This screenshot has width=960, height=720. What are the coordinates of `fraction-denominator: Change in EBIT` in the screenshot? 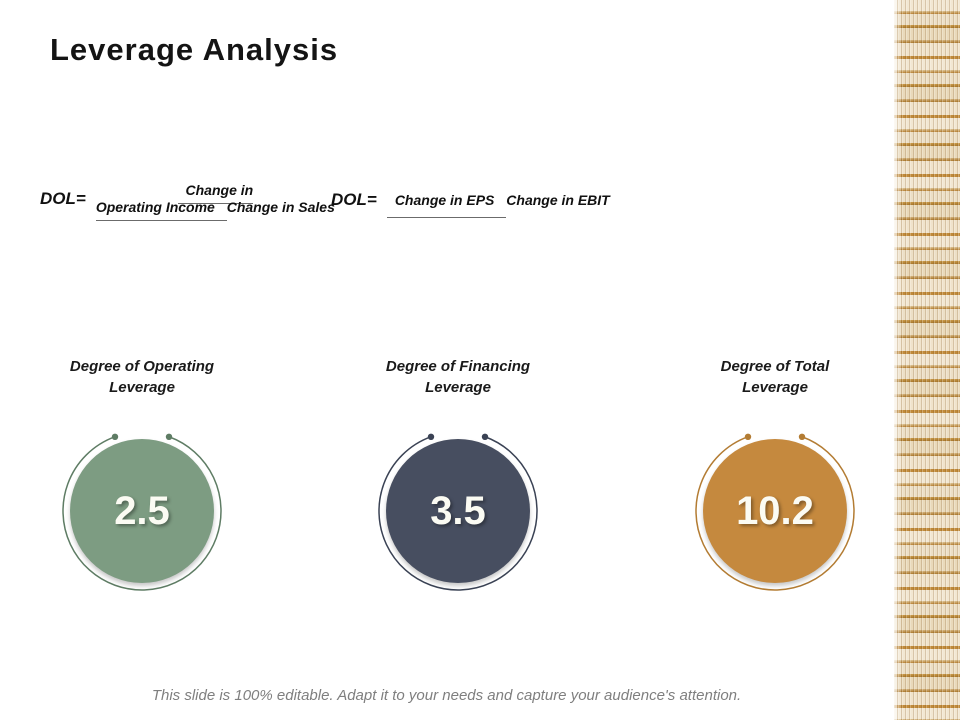 It's located at (557, 194).